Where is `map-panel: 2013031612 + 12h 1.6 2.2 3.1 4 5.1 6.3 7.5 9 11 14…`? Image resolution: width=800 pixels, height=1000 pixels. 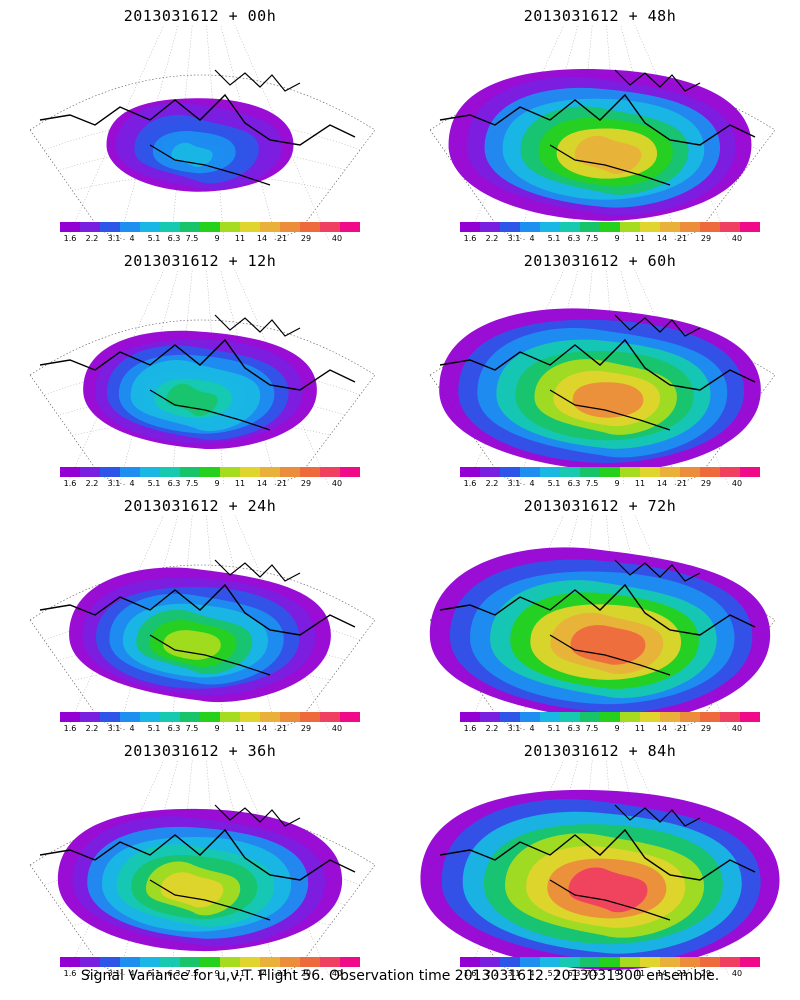 map-panel: 2013031612 + 12h 1.6 2.2 3.1 4 5.1 6.3 7.5 9 11 14… is located at coordinates (200, 366).